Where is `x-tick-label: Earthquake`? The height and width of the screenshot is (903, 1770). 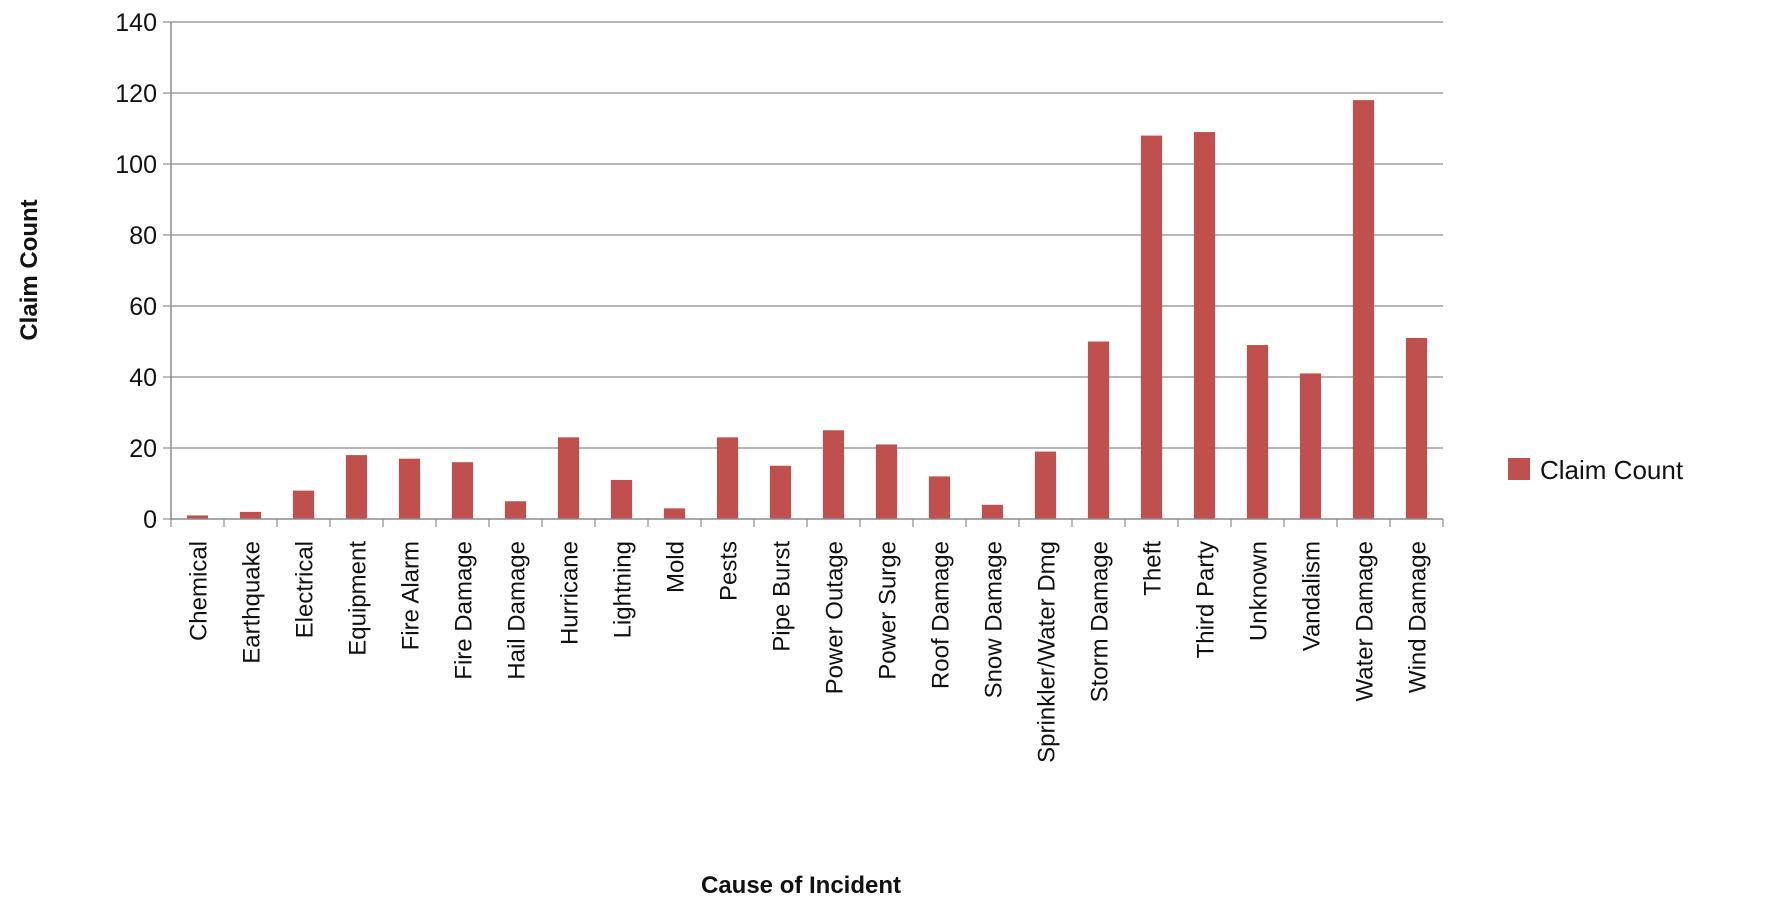 x-tick-label: Earthquake is located at coordinates (252, 602).